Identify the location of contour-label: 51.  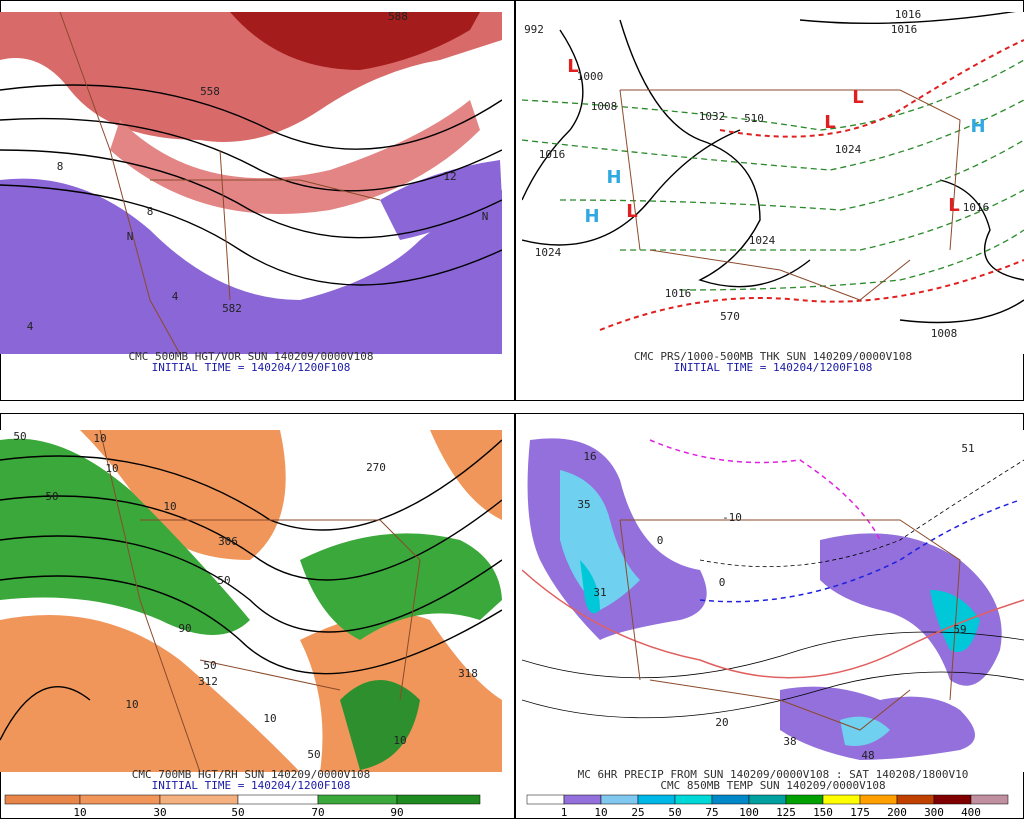
(967, 448).